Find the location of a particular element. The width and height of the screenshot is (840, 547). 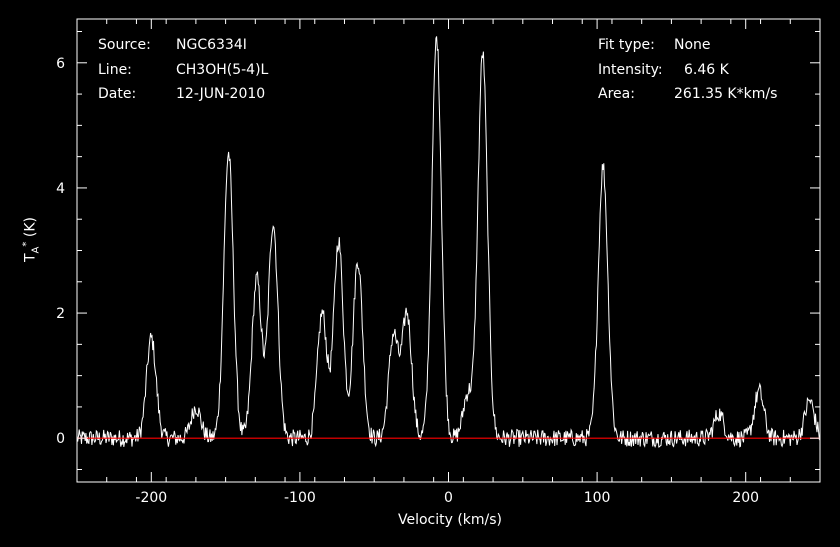

line-label: Line: is located at coordinates (115, 70).